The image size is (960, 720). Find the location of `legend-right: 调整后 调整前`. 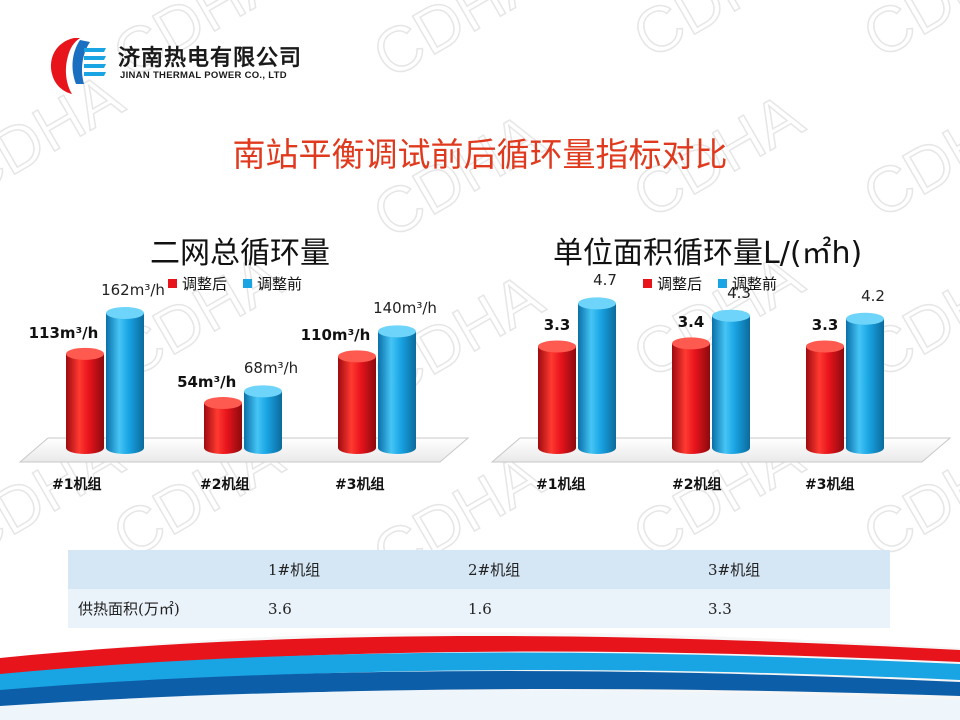

legend-right: 调整后 调整前 is located at coordinates (718, 283).